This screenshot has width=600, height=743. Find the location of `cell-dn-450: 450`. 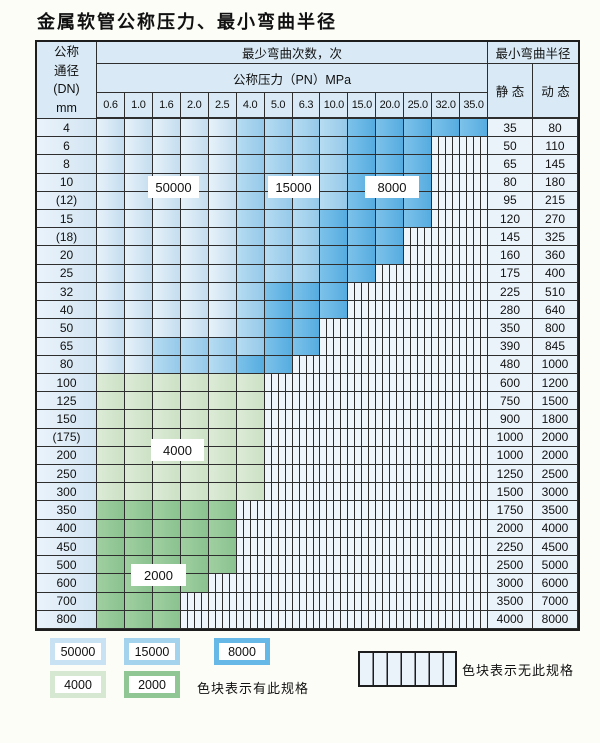

cell-dn-450: 450 is located at coordinates (67, 547).